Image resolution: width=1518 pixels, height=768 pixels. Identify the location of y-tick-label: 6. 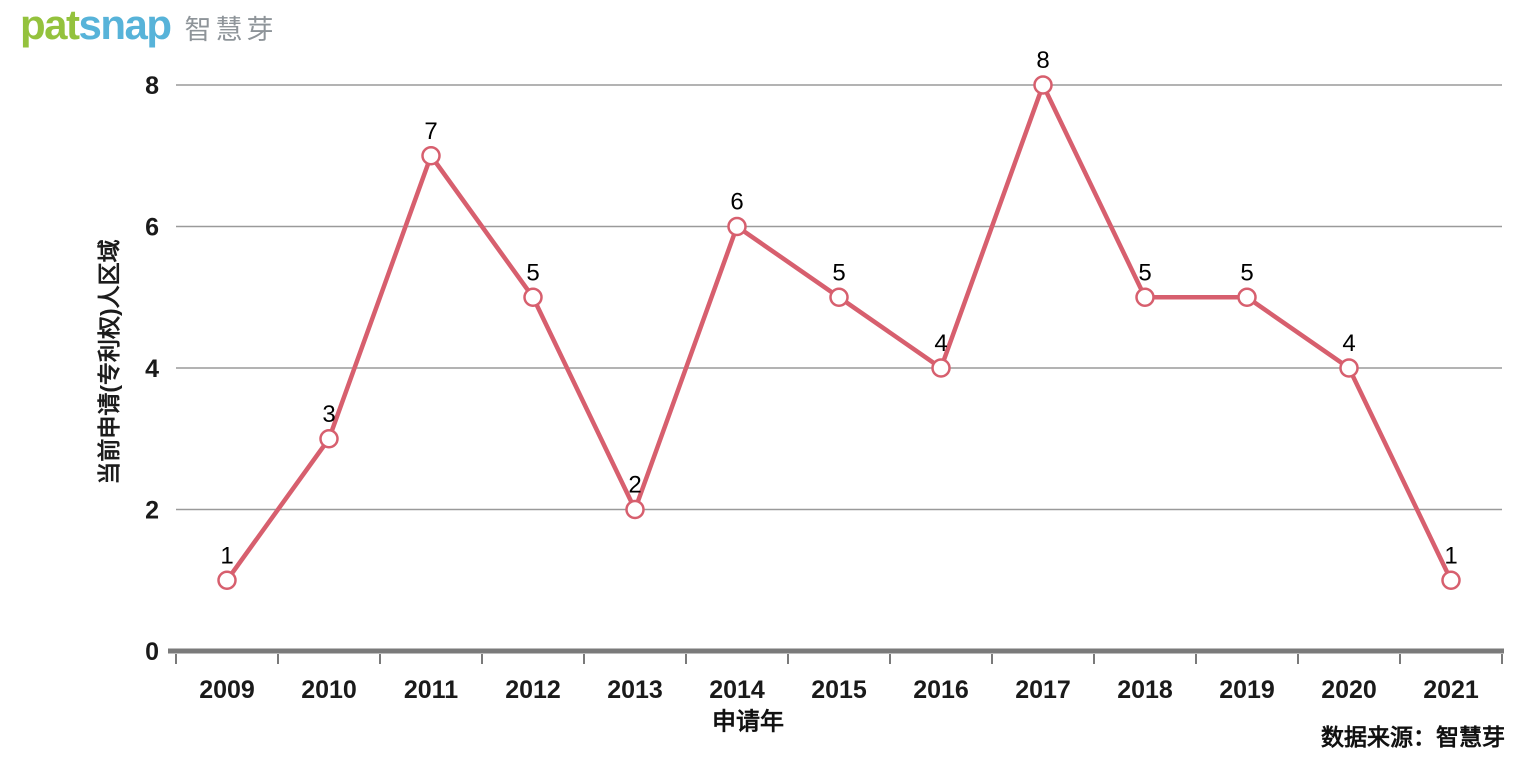
(152, 228).